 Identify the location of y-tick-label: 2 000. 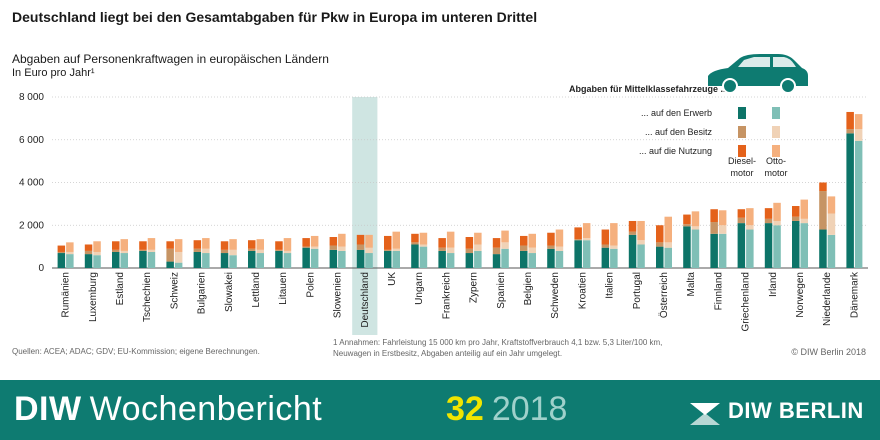
(31, 225).